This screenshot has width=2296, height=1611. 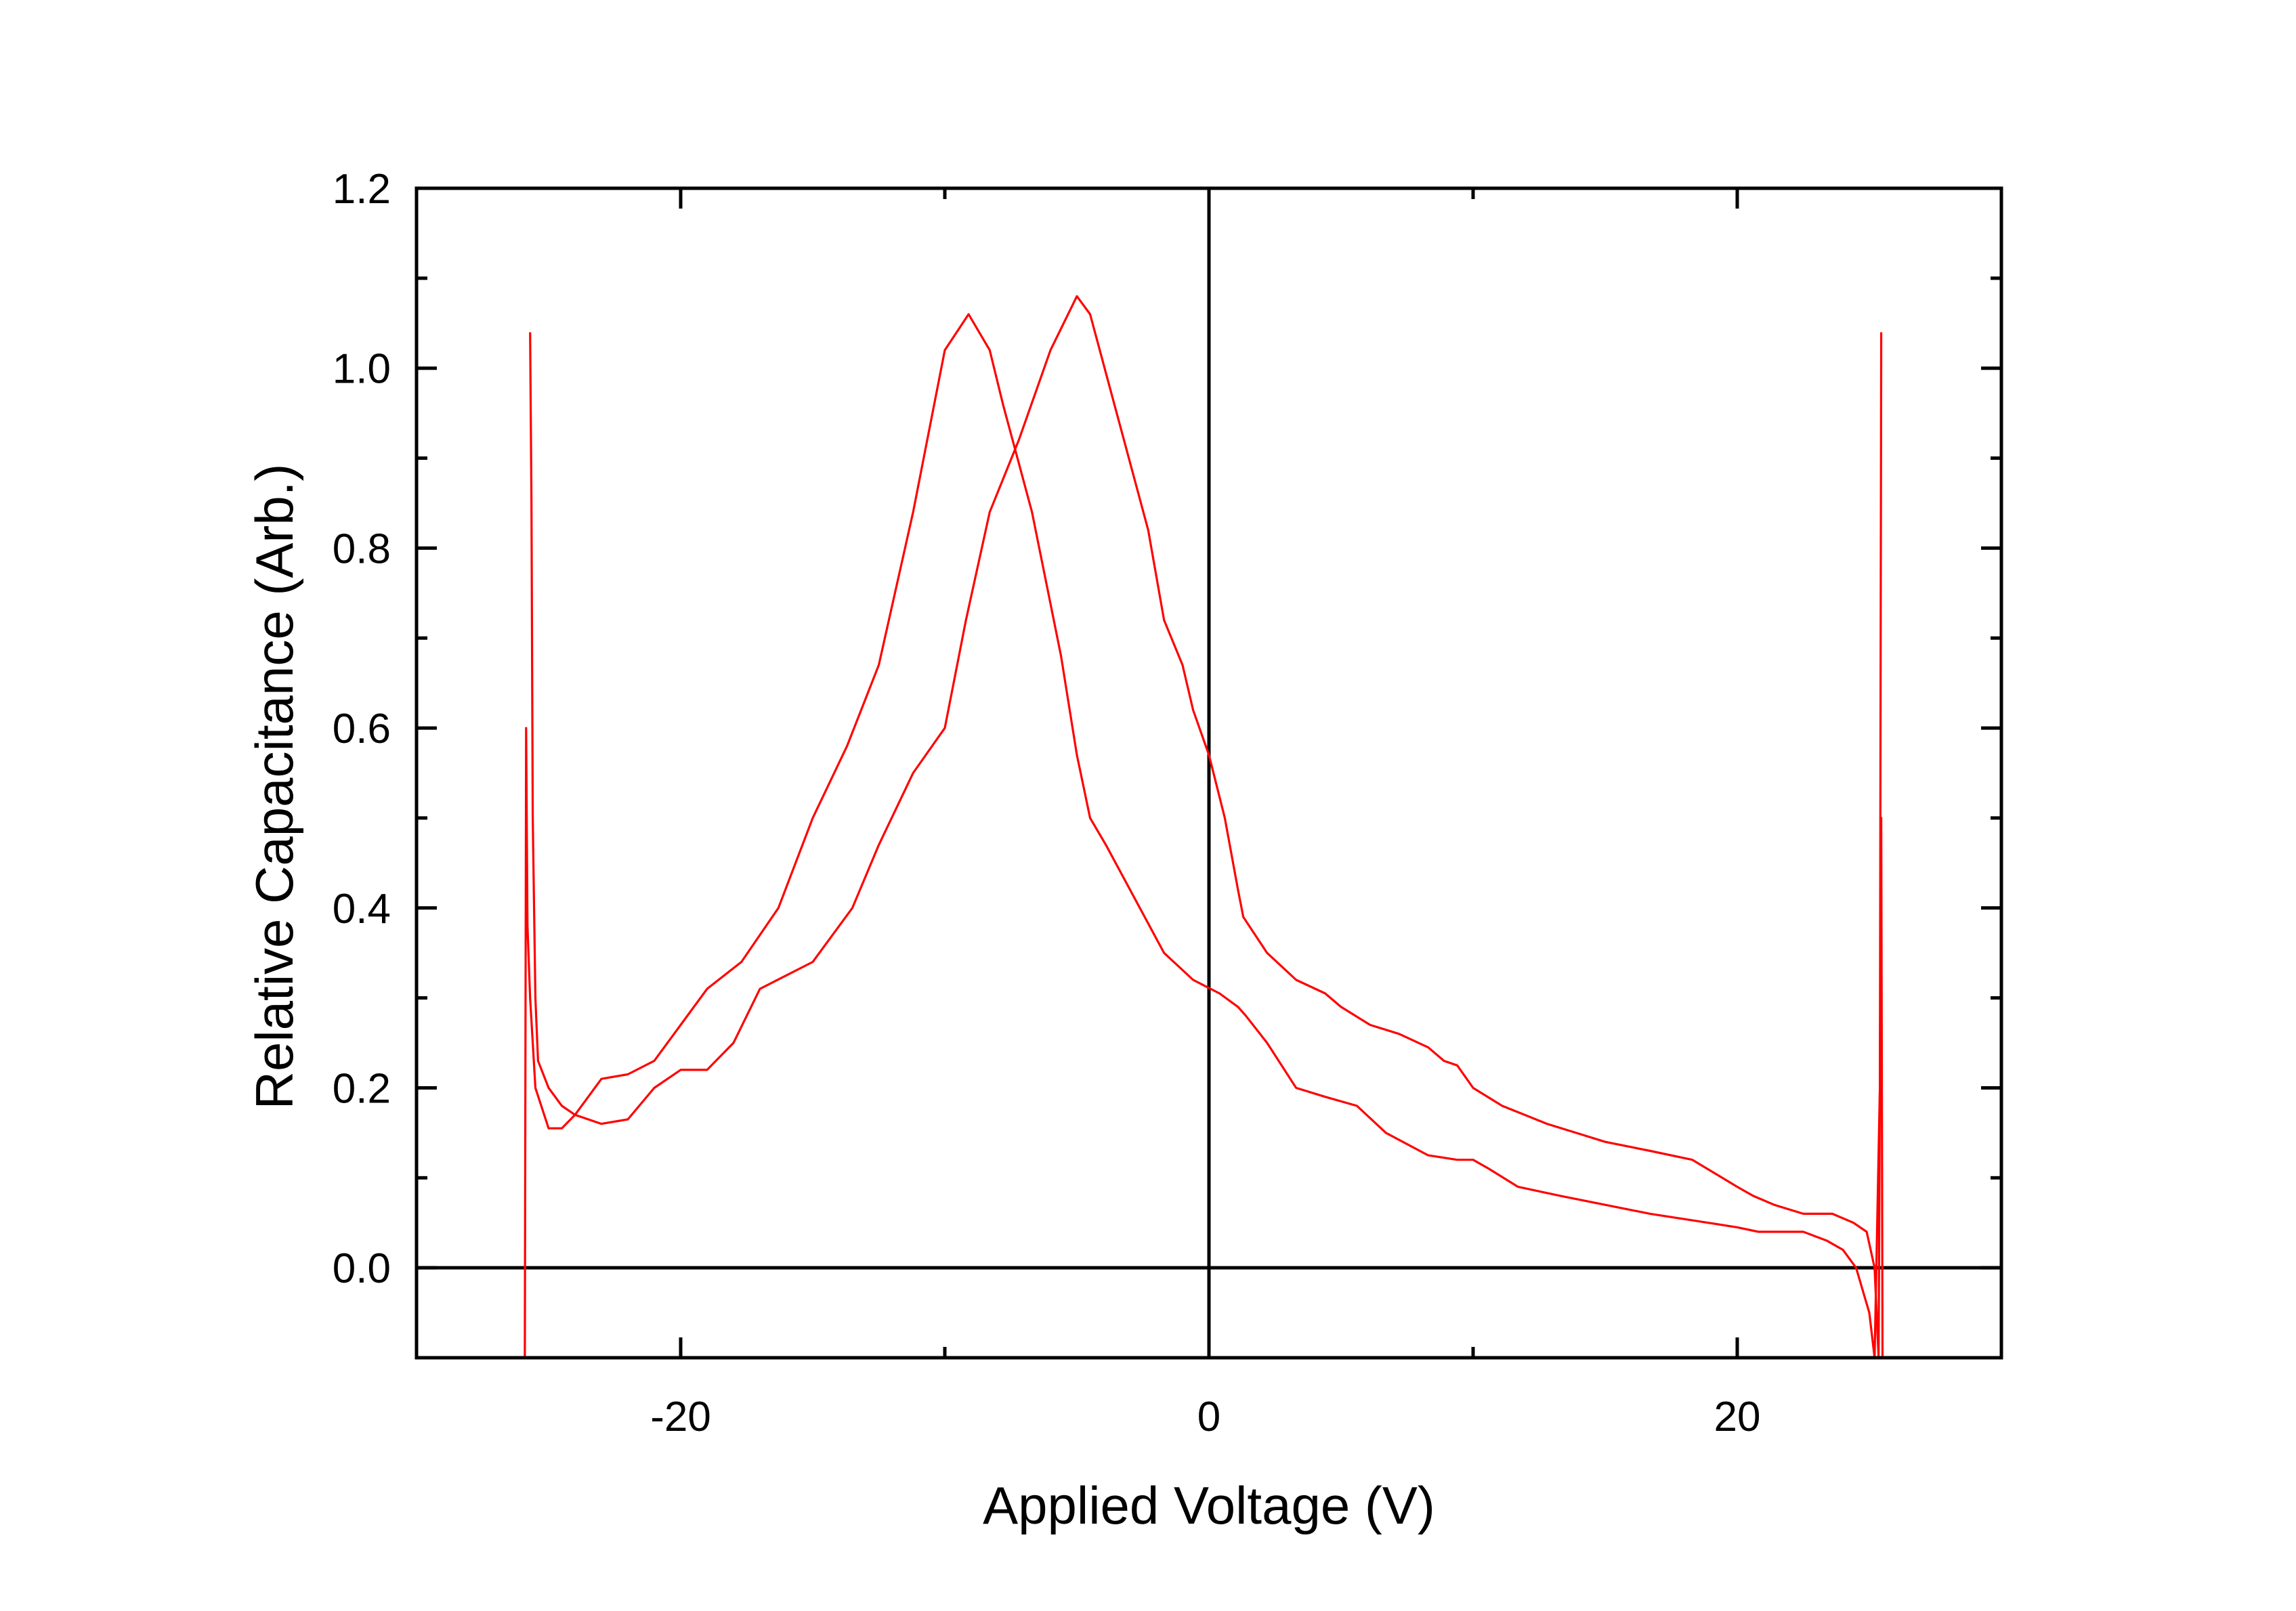 What do you see at coordinates (1737, 1417) in the screenshot?
I see `x-tick-label: 20` at bounding box center [1737, 1417].